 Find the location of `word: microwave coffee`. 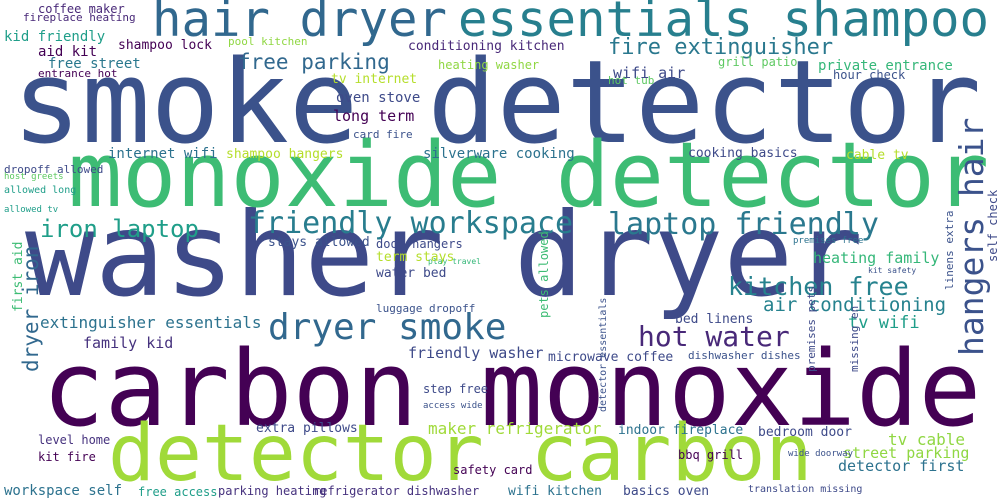

word: microwave coffee is located at coordinates (610, 357).